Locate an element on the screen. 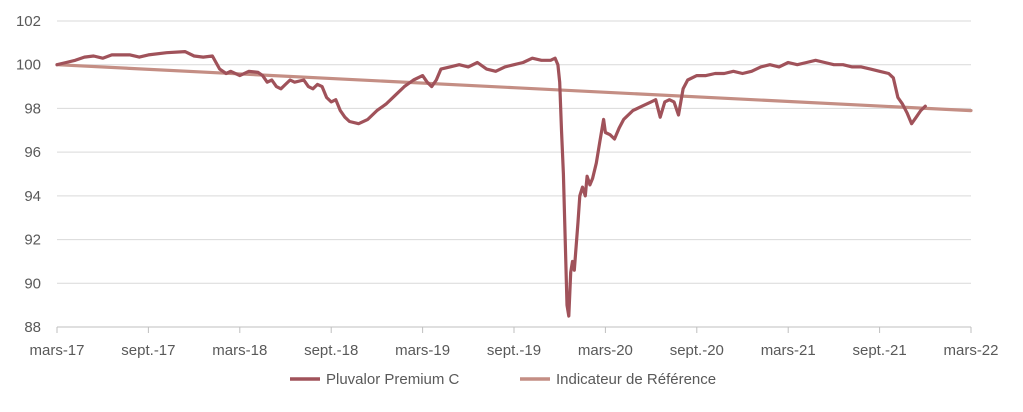 Image resolution: width=1023 pixels, height=412 pixels. x-tick-label: sept.-19 is located at coordinates (514, 350).